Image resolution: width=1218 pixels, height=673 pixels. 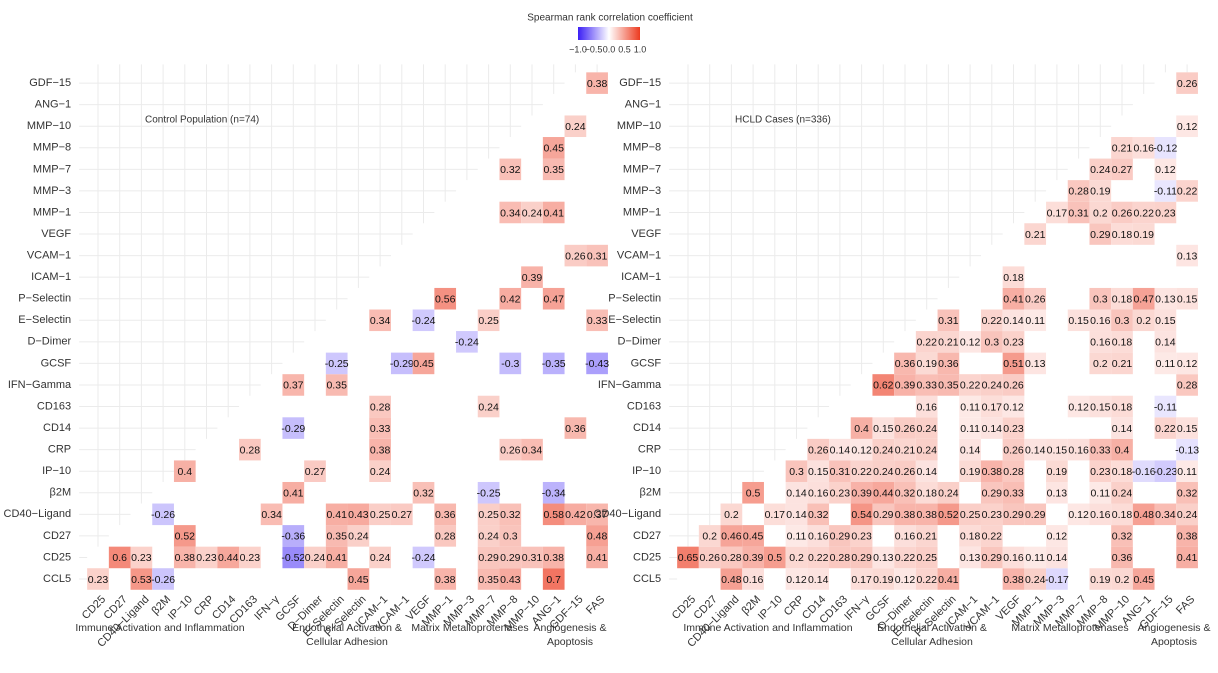 I want to click on y-tick-label: CD14, so click(x=57, y=428).